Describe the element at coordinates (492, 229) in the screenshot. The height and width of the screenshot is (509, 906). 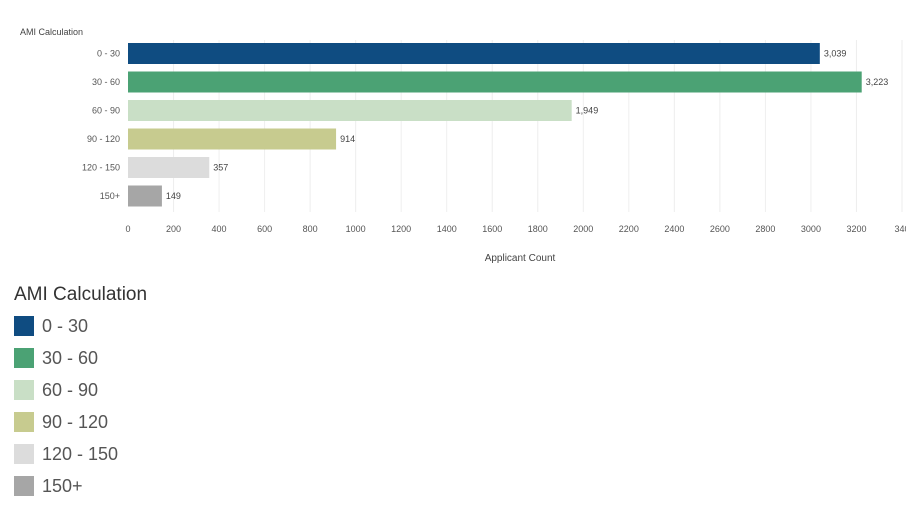
I see `x-tick-label: 1600` at that location.